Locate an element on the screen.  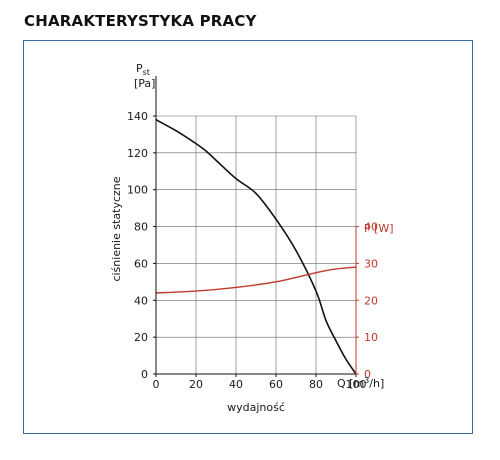
x-tick-label: 100 is located at coordinates (356, 384).